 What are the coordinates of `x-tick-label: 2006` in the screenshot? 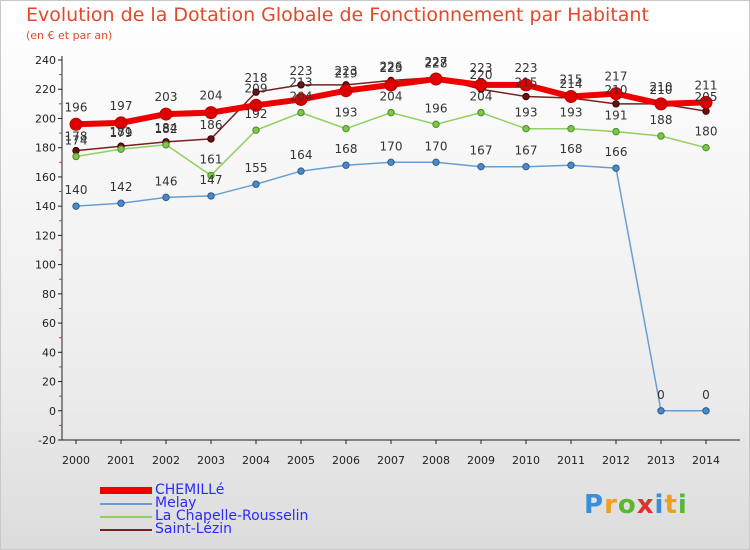 It's located at (346, 460).